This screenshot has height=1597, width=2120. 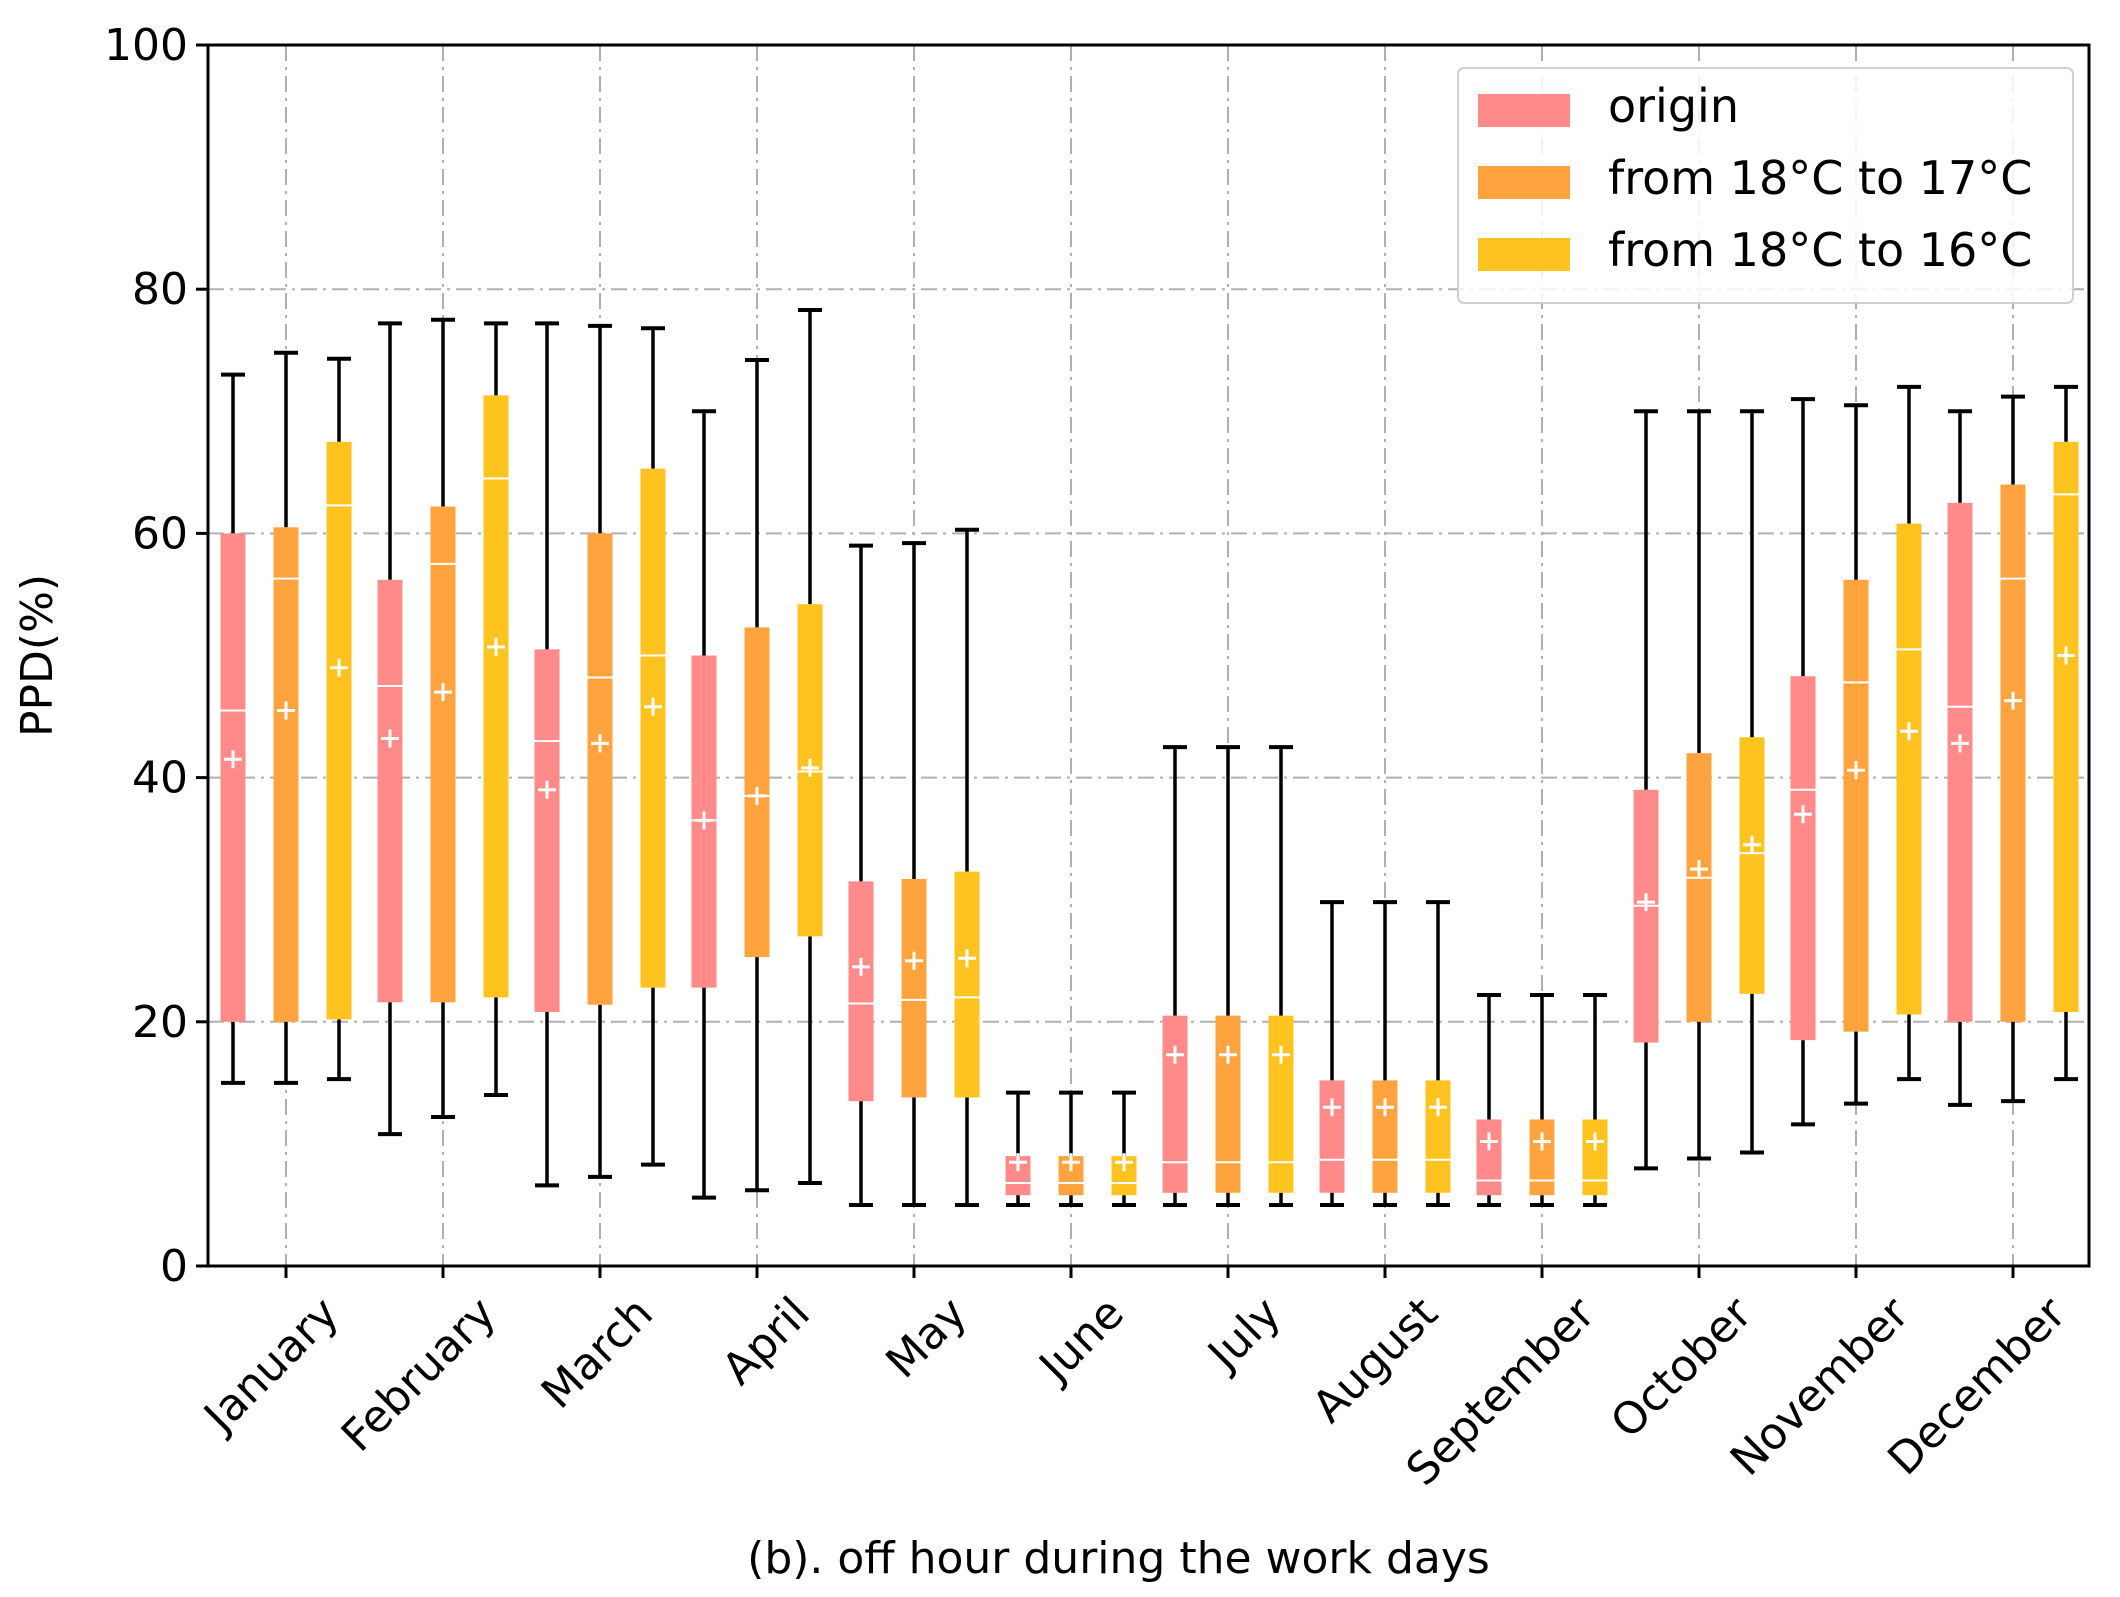 I want to click on box-2-march, so click(x=600, y=751).